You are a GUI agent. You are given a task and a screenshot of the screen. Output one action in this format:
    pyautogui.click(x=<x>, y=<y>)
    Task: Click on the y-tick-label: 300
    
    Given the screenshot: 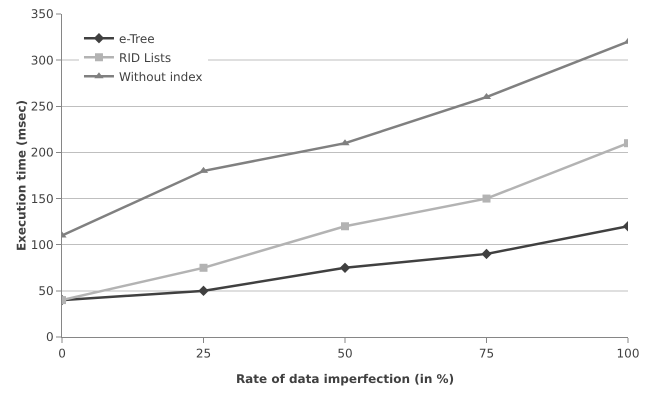 What is the action you would take?
    pyautogui.click(x=42, y=60)
    